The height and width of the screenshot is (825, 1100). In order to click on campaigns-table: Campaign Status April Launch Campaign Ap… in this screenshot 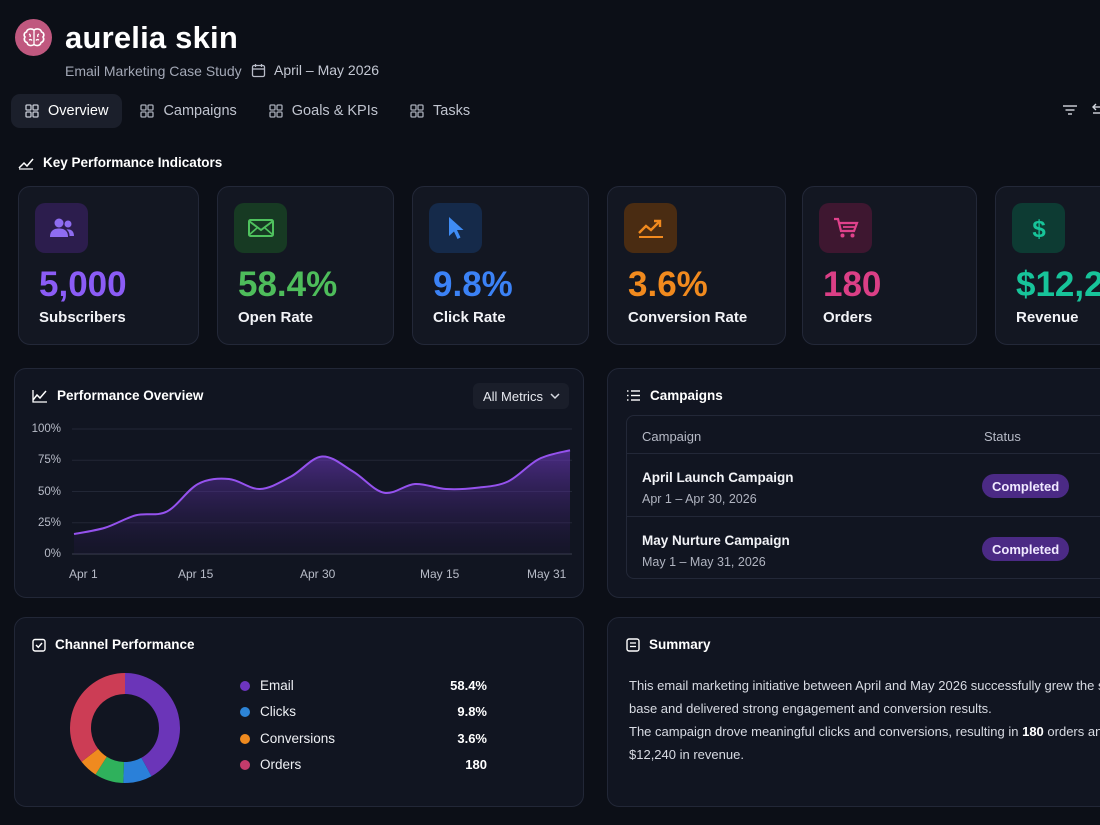, I will do `click(863, 497)`.